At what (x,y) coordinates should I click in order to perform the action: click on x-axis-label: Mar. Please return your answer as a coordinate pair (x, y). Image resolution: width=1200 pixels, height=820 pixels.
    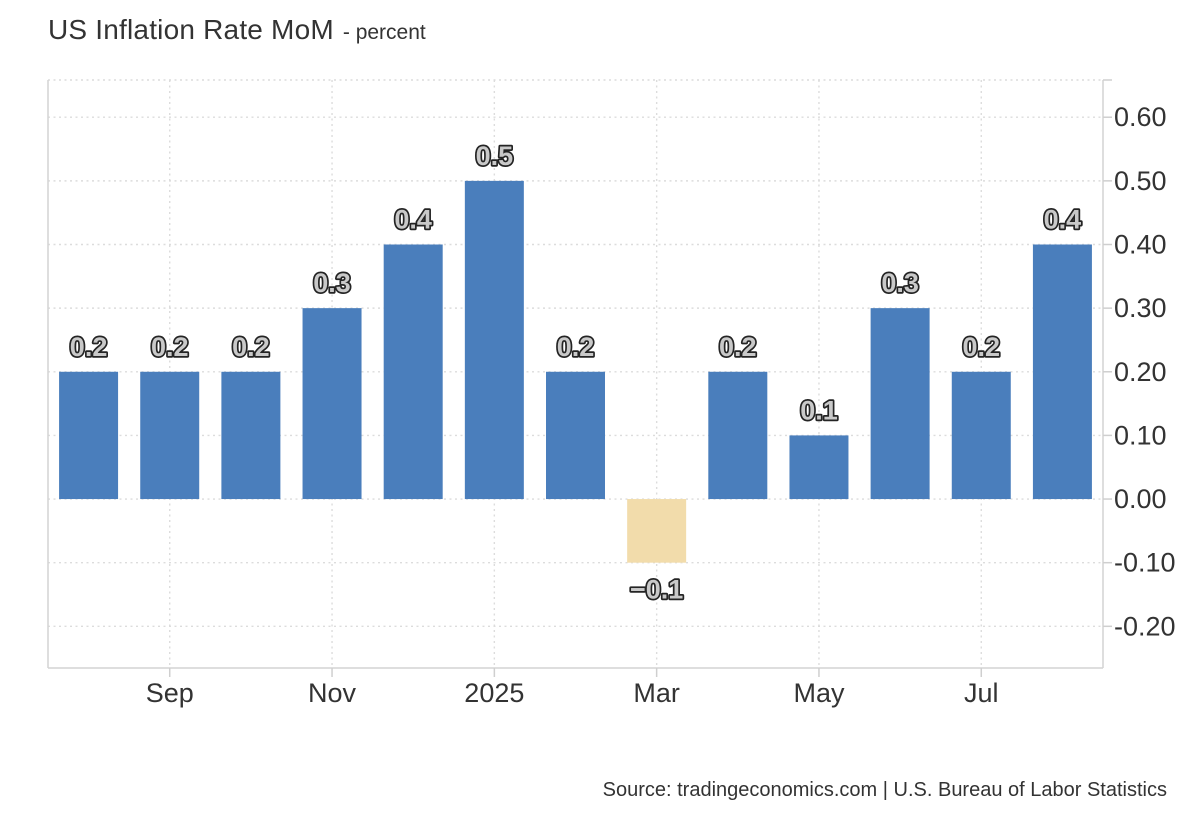
    Looking at the image, I should click on (656, 693).